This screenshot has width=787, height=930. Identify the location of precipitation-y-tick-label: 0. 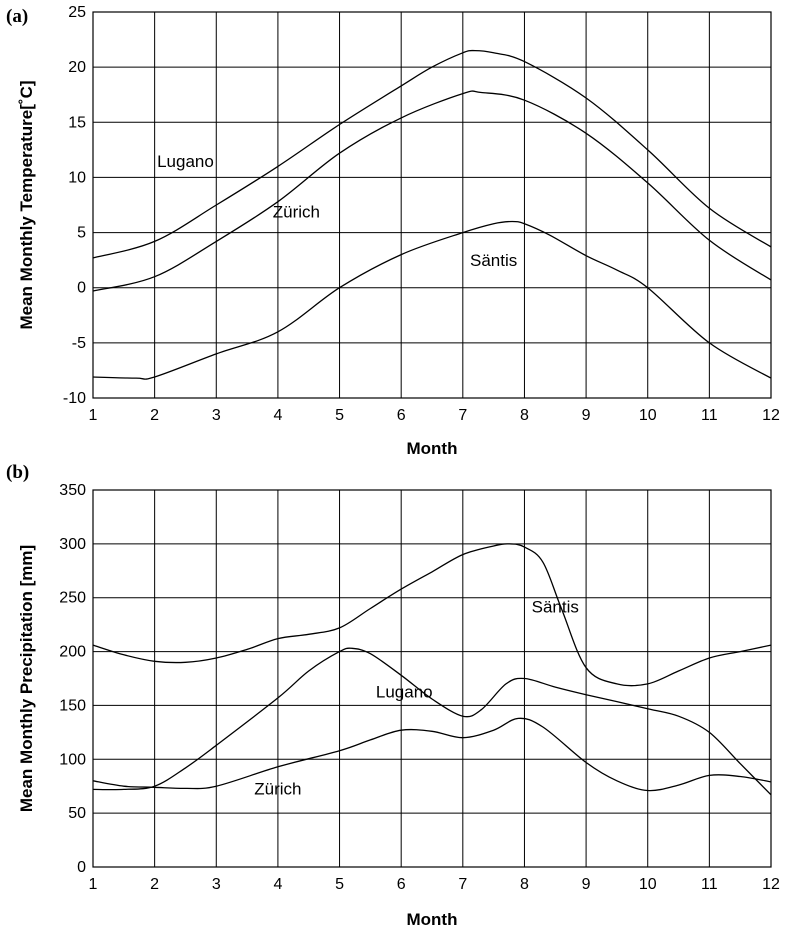
(81, 867).